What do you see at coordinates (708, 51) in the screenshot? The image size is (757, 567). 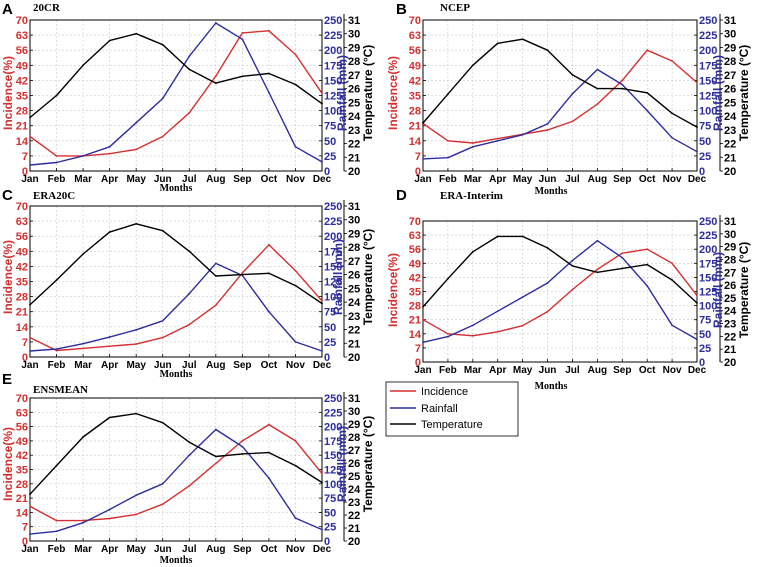 I see `tick-label-rainfall-b: 200` at bounding box center [708, 51].